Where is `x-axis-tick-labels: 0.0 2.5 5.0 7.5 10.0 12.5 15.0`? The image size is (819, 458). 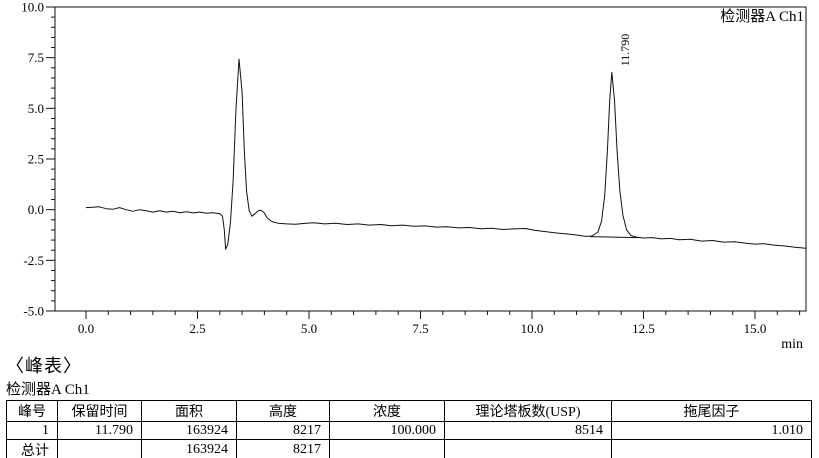 x-axis-tick-labels: 0.0 2.5 5.0 7.5 10.0 12.5 15.0 is located at coordinates (422, 328).